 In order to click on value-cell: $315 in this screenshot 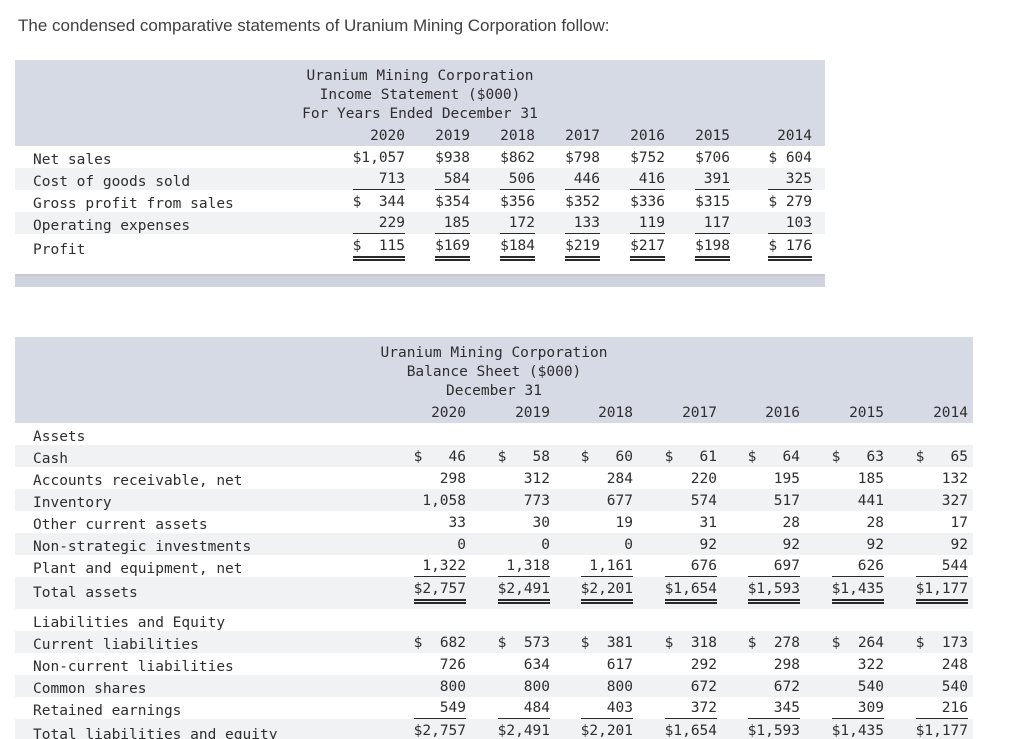, I will do `click(713, 202)`.